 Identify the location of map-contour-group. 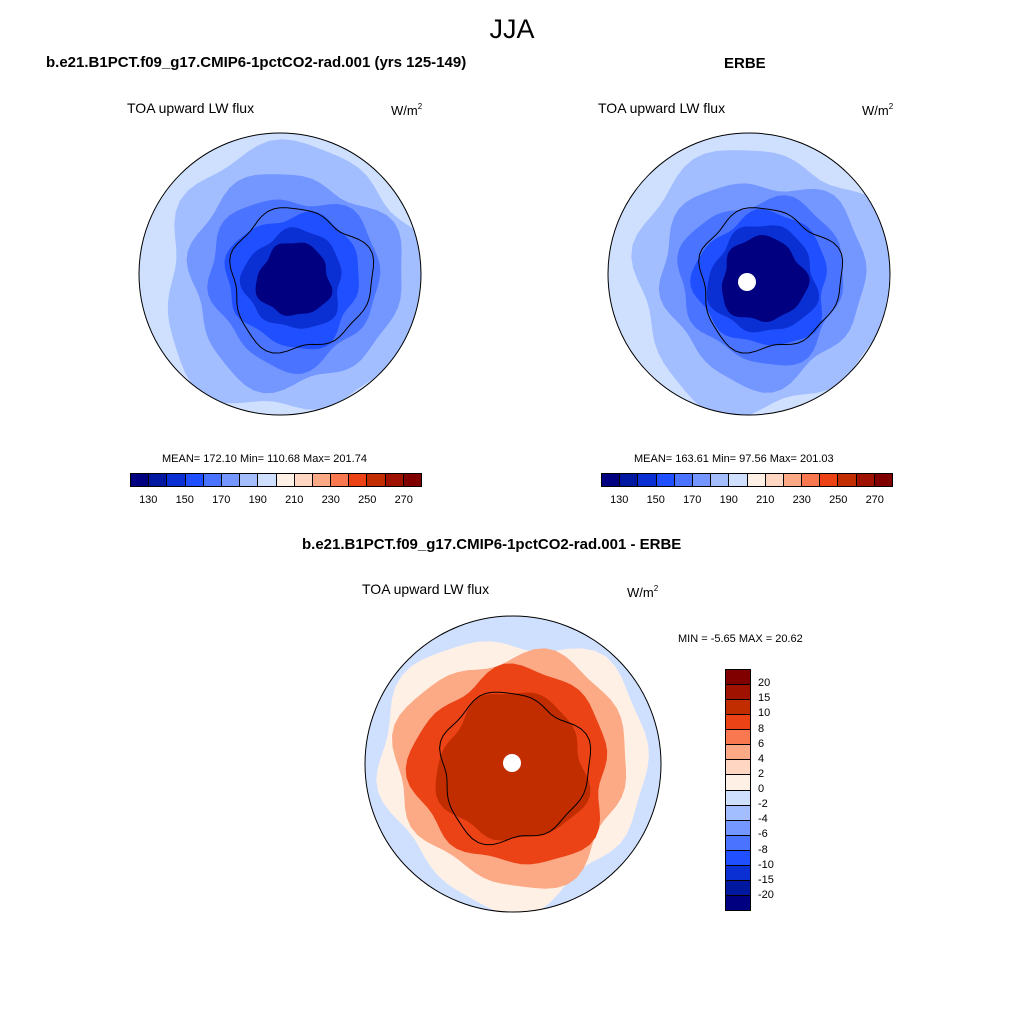
(280, 274).